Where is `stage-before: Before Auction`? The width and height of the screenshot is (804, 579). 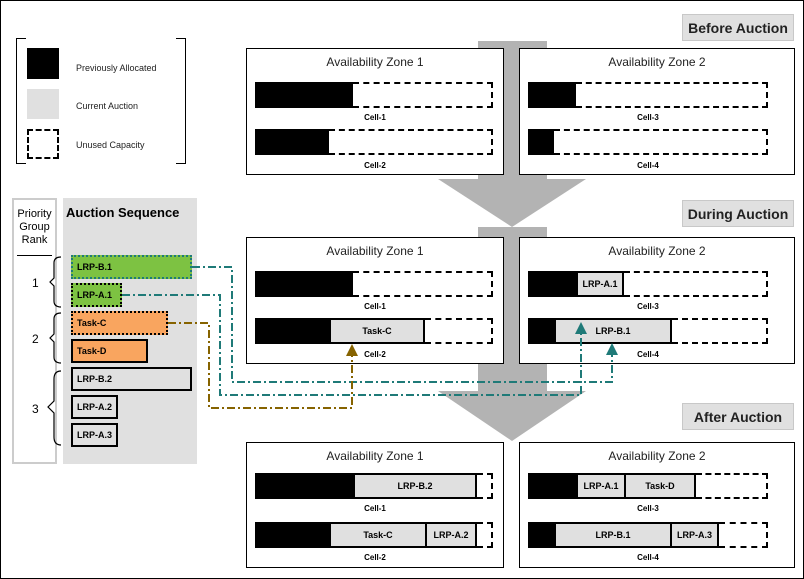 stage-before: Before Auction is located at coordinates (738, 27).